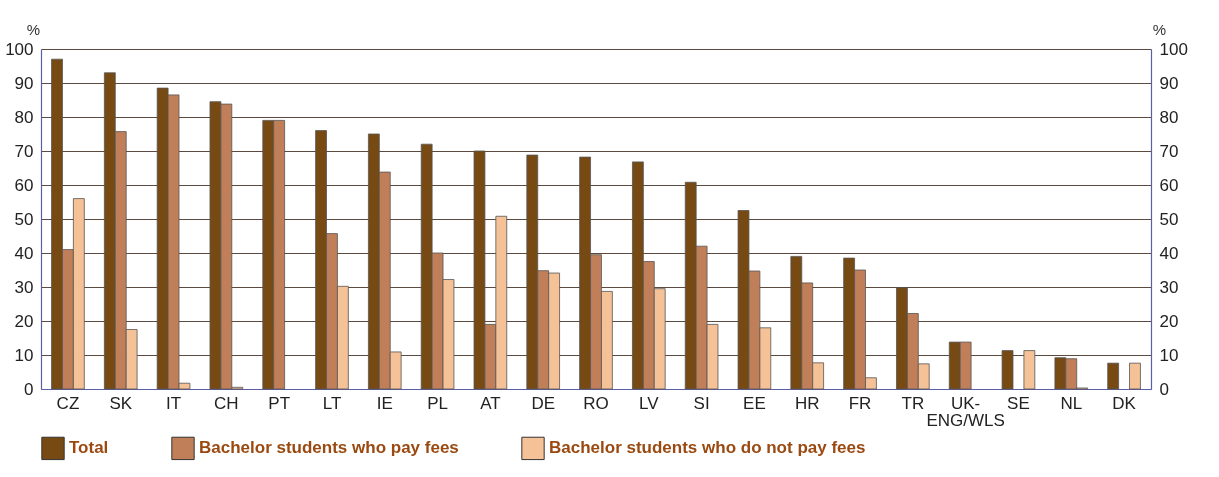 The height and width of the screenshot is (477, 1219). I want to click on y2-axis-title: %, so click(1159, 29).